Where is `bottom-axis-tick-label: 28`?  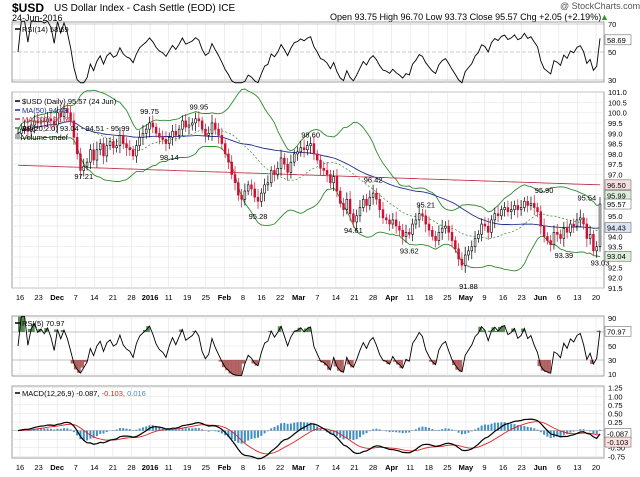
bottom-axis-tick-label: 28 is located at coordinates (373, 467).